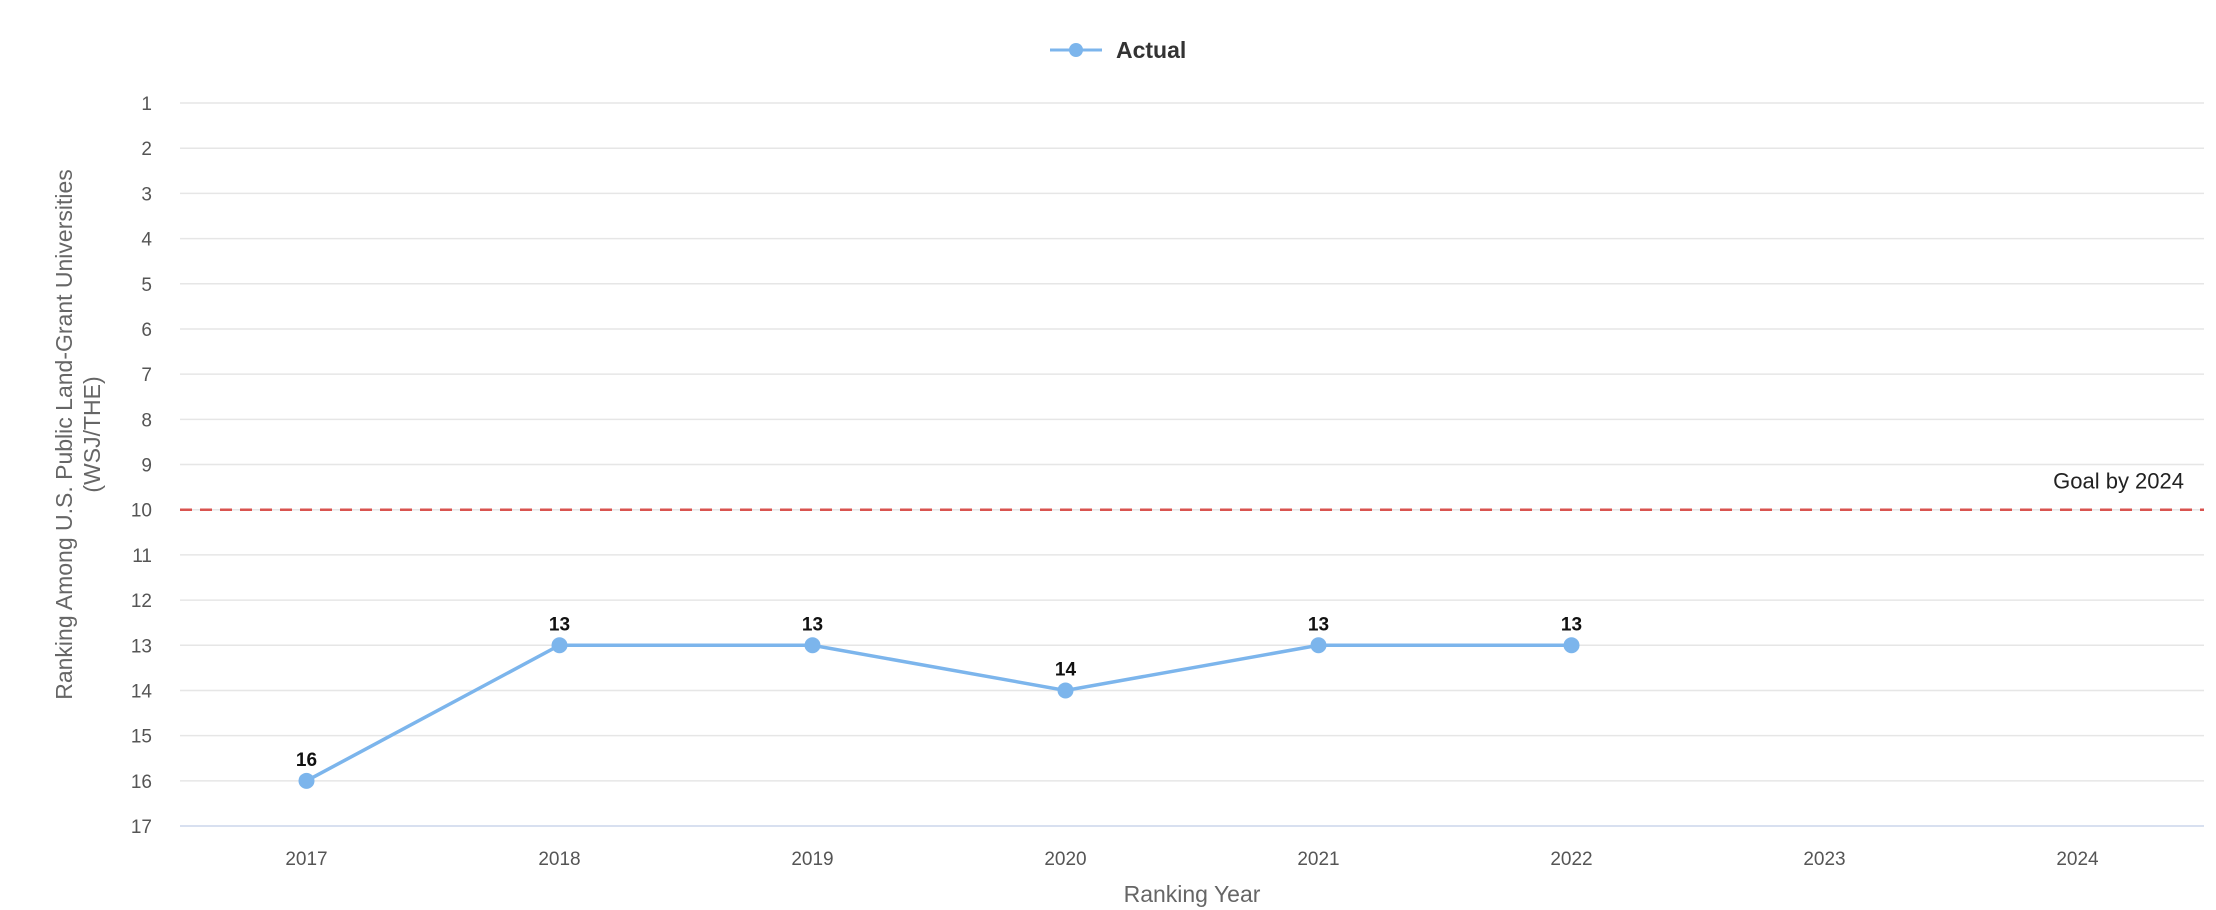  What do you see at coordinates (1192, 490) in the screenshot?
I see `goal-line-group: Goal by 2024` at bounding box center [1192, 490].